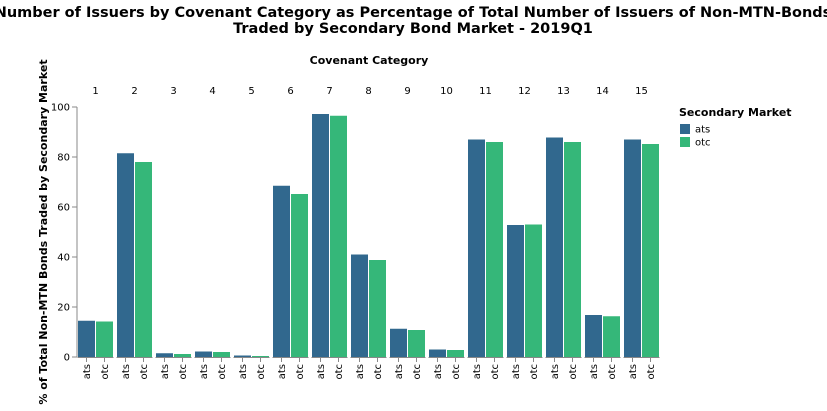 This screenshot has width=827, height=411. Describe the element at coordinates (173, 91) in the screenshot. I see `column-label: 3` at that location.